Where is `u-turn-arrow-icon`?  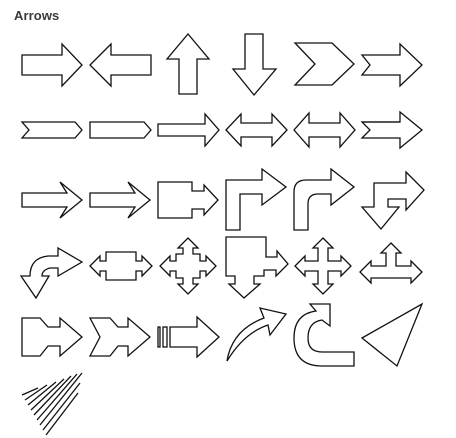 u-turn-arrow-icon is located at coordinates (324, 335).